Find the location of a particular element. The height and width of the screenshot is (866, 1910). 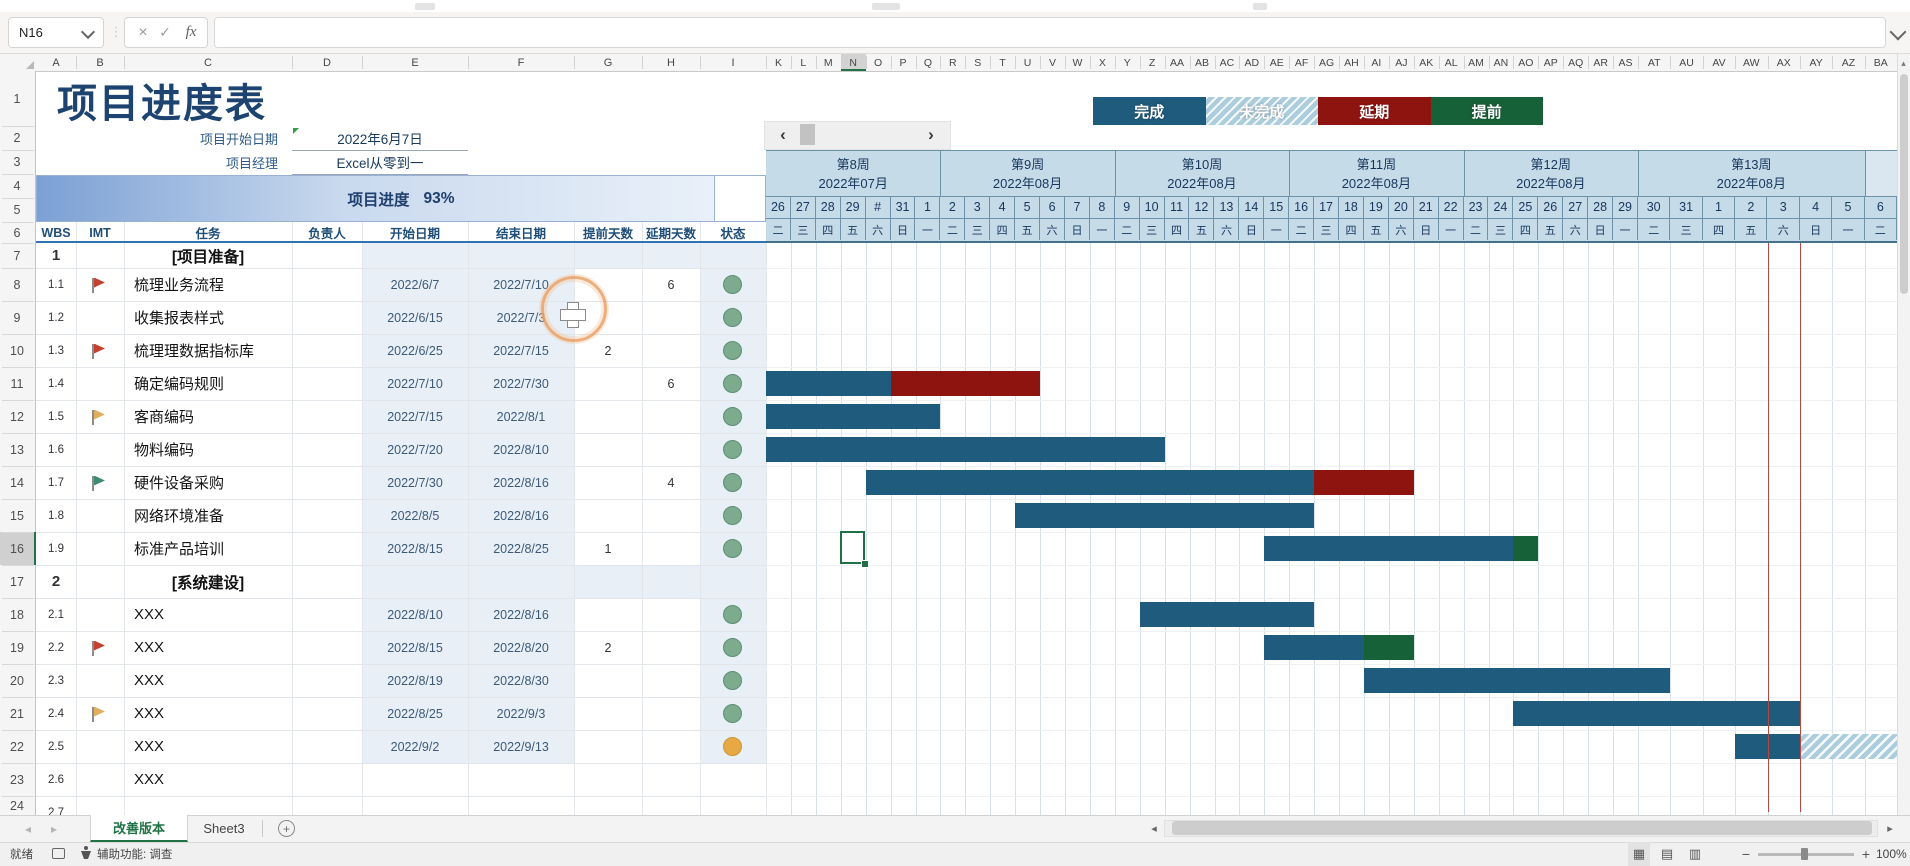

row-header-7: 7 is located at coordinates (17, 255).